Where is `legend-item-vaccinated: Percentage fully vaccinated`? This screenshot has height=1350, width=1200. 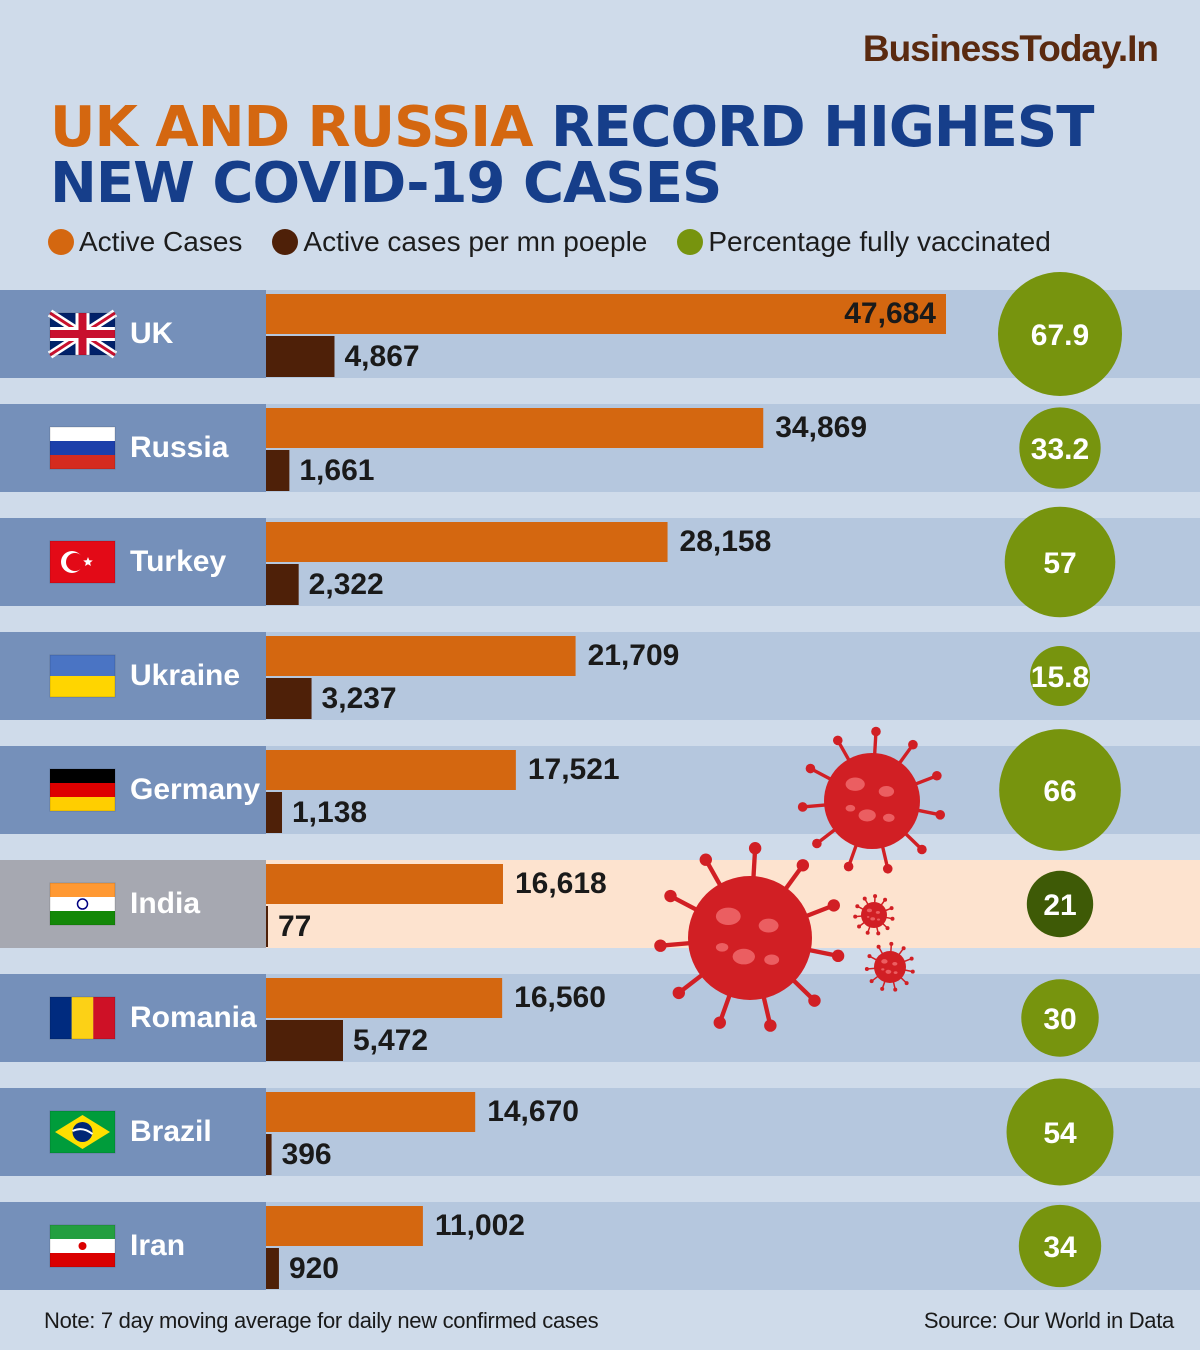
legend-item-vaccinated: Percentage fully vaccinated is located at coordinates (864, 242).